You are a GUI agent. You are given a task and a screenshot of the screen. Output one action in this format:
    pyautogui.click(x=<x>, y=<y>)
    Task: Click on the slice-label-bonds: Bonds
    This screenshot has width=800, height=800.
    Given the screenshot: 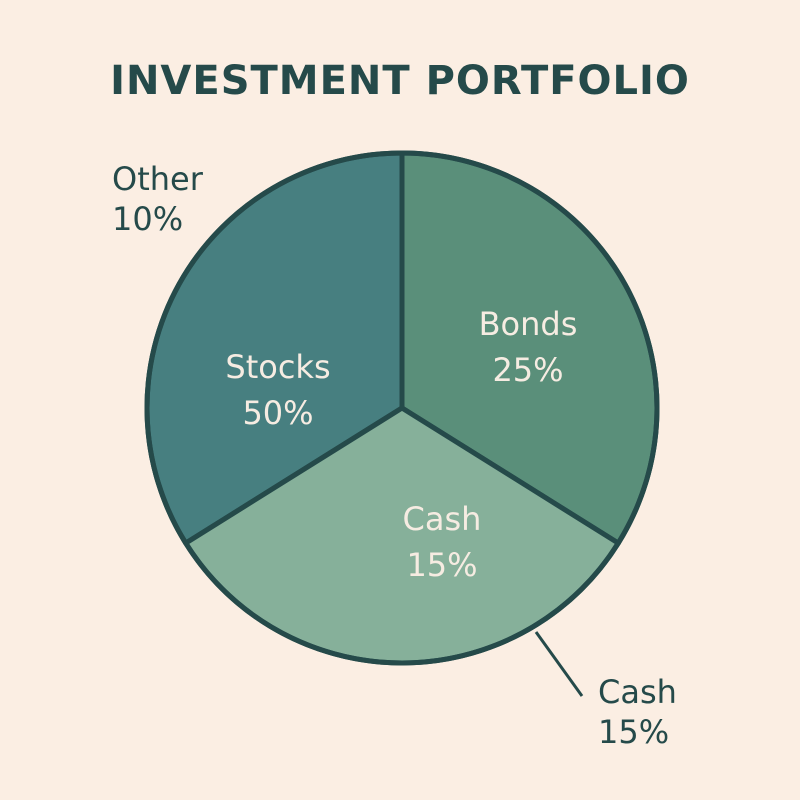 What is the action you would take?
    pyautogui.click(x=528, y=324)
    